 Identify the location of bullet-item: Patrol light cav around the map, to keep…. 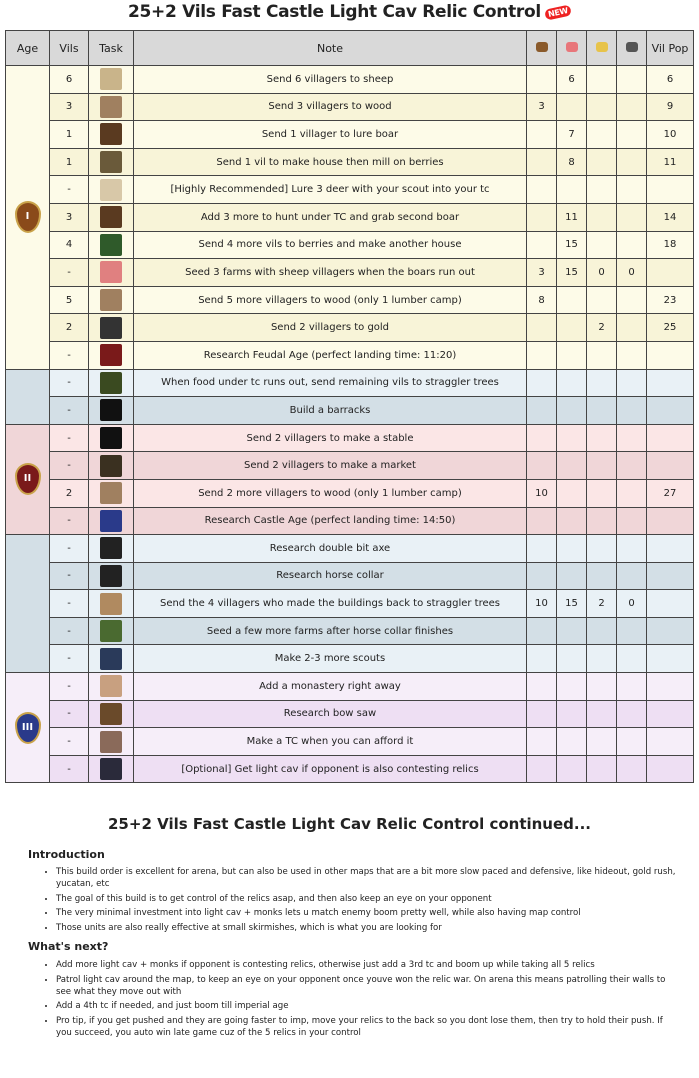
(366, 986).